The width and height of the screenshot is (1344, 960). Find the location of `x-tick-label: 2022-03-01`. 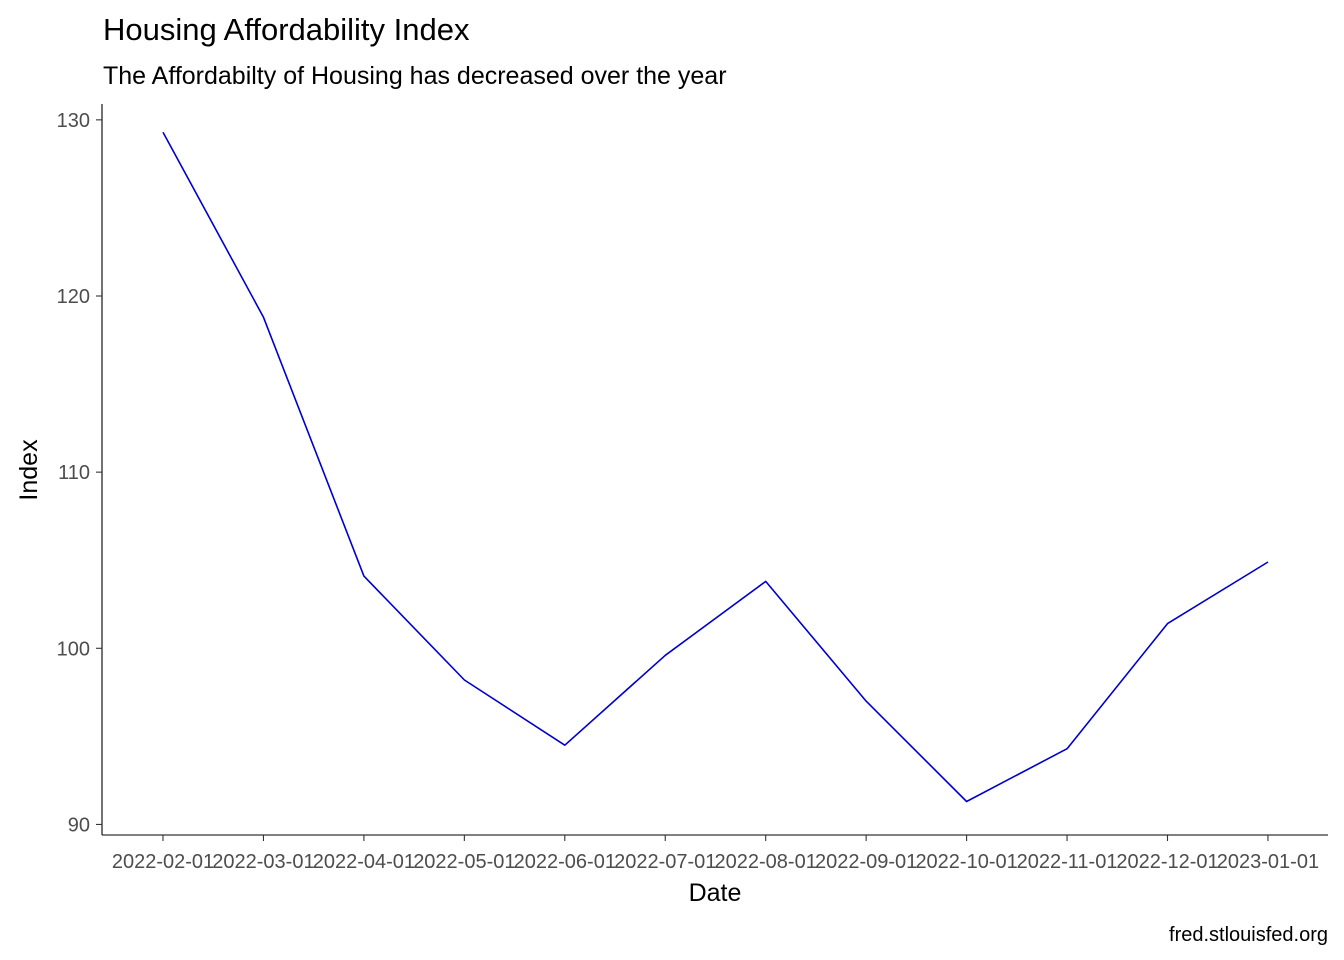

x-tick-label: 2022-03-01 is located at coordinates (263, 862).